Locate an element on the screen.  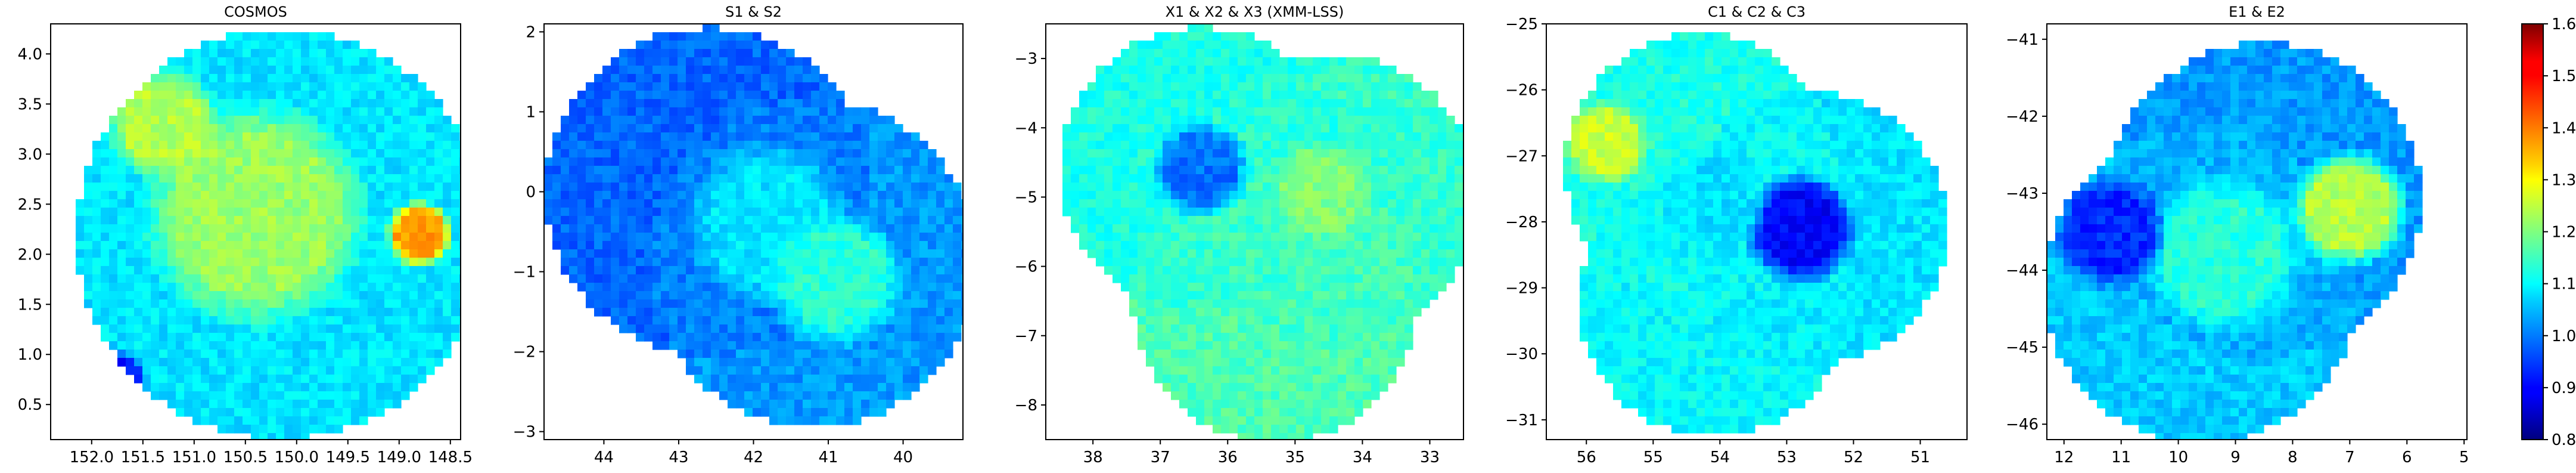
y-tick-label: 1 is located at coordinates (531, 112).